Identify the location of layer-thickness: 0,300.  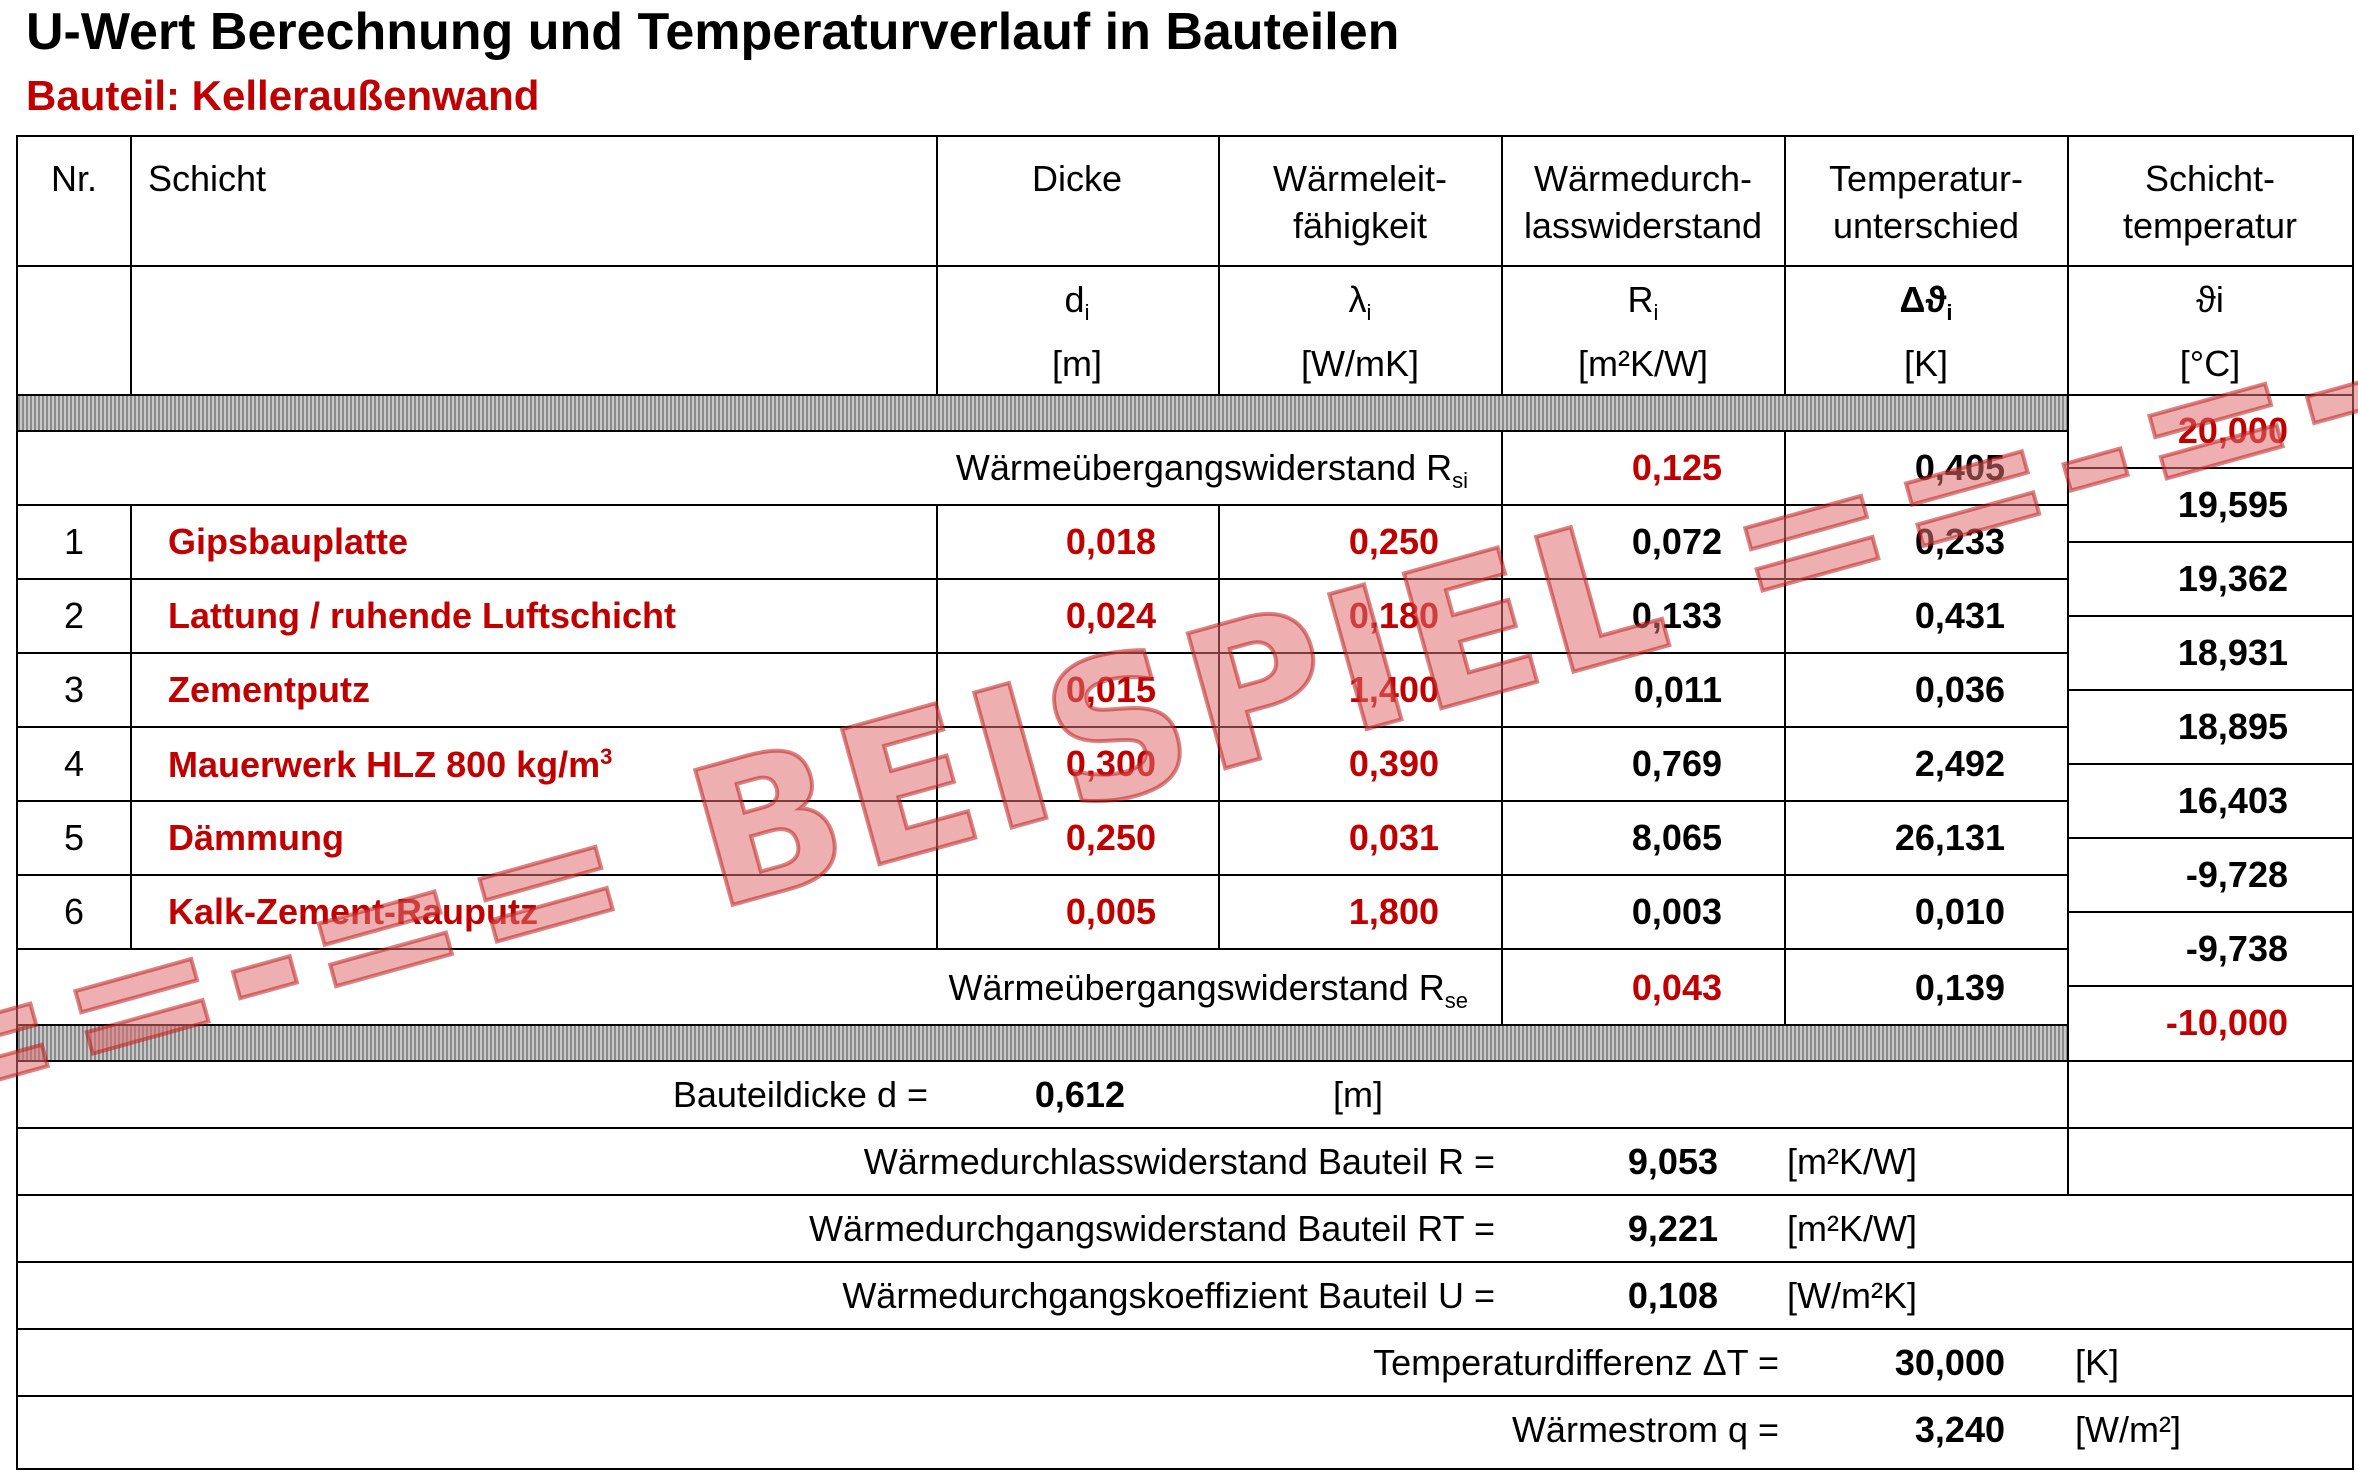
(1110, 763).